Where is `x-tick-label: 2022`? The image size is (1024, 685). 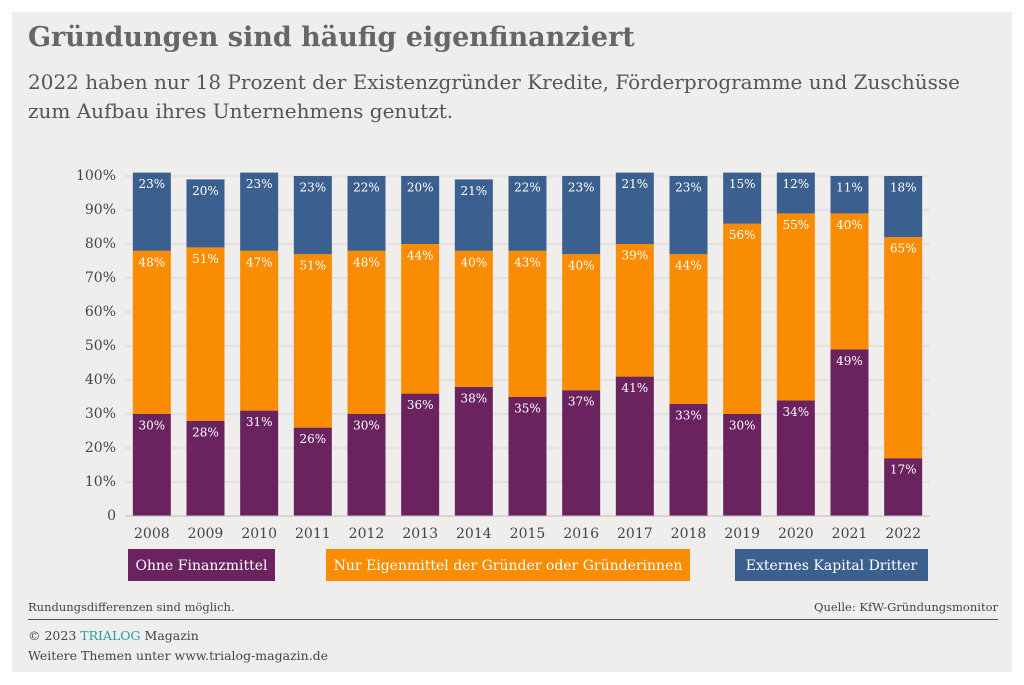
x-tick-label: 2022 is located at coordinates (903, 534).